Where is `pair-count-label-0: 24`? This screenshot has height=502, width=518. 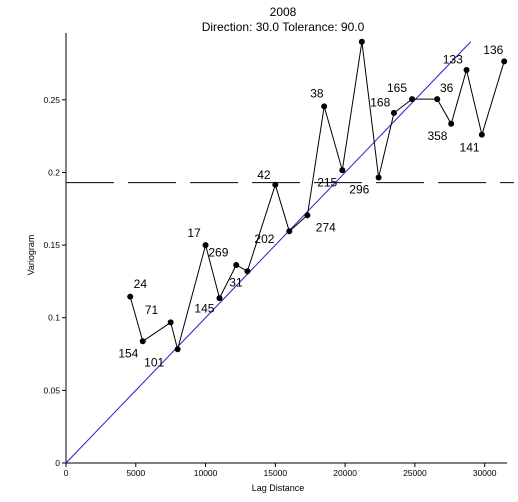 pair-count-label-0: 24 is located at coordinates (141, 284).